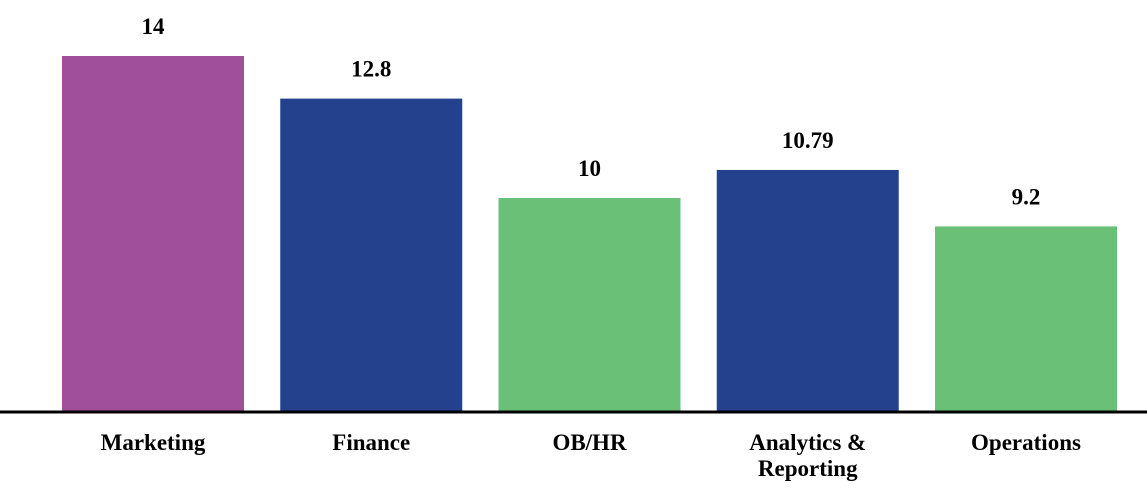 The width and height of the screenshot is (1147, 489). What do you see at coordinates (589, 168) in the screenshot?
I see `value-label: 10` at bounding box center [589, 168].